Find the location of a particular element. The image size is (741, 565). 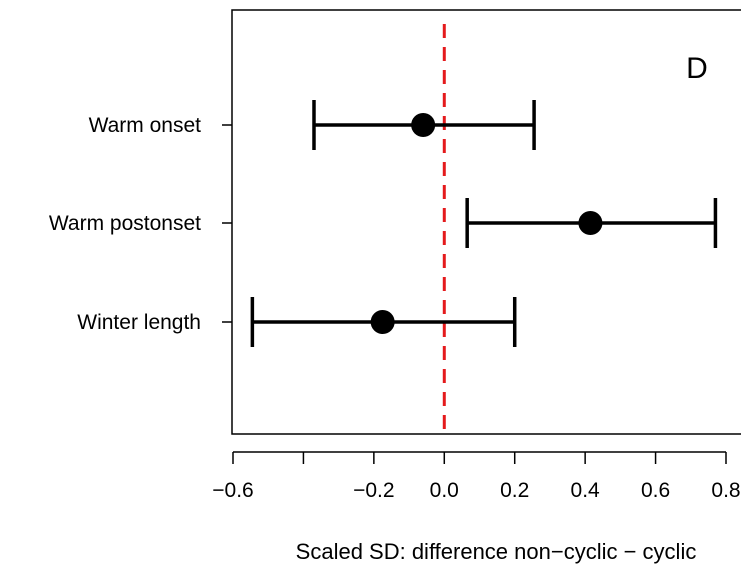

row: Winter length is located at coordinates (297, 322).